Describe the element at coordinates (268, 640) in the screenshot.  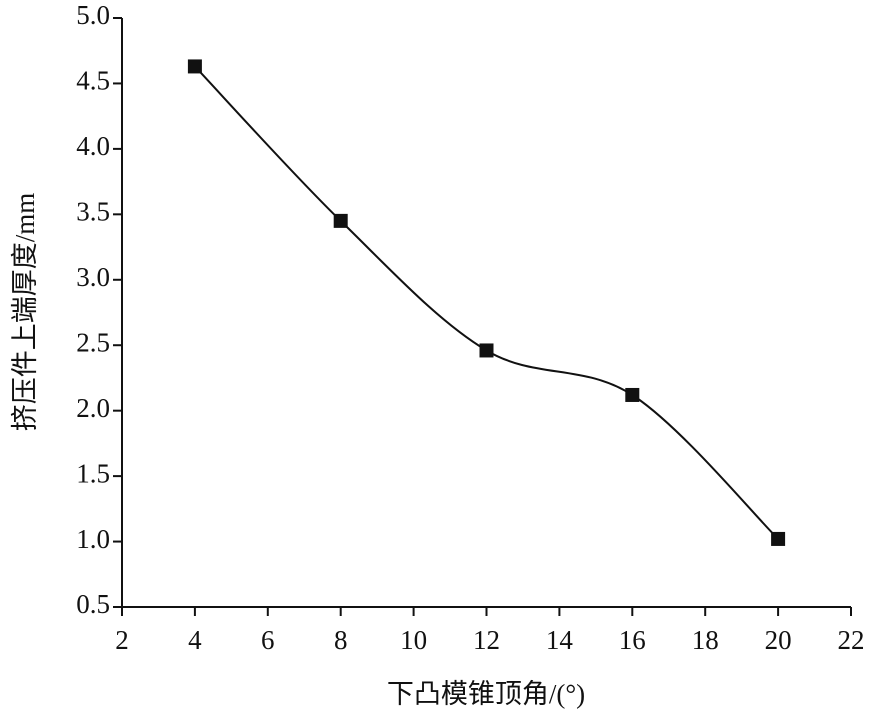
I see `x-tick-label: 6` at that location.